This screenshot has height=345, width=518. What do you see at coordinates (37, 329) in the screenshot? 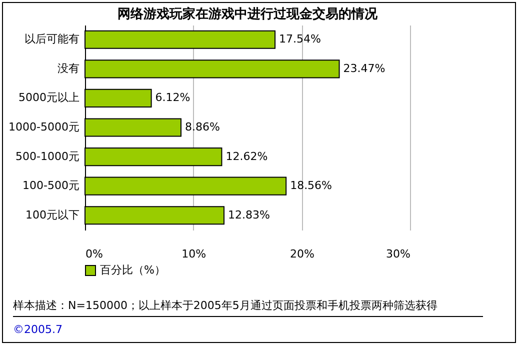
I see `text: ©2005.7` at bounding box center [37, 329].